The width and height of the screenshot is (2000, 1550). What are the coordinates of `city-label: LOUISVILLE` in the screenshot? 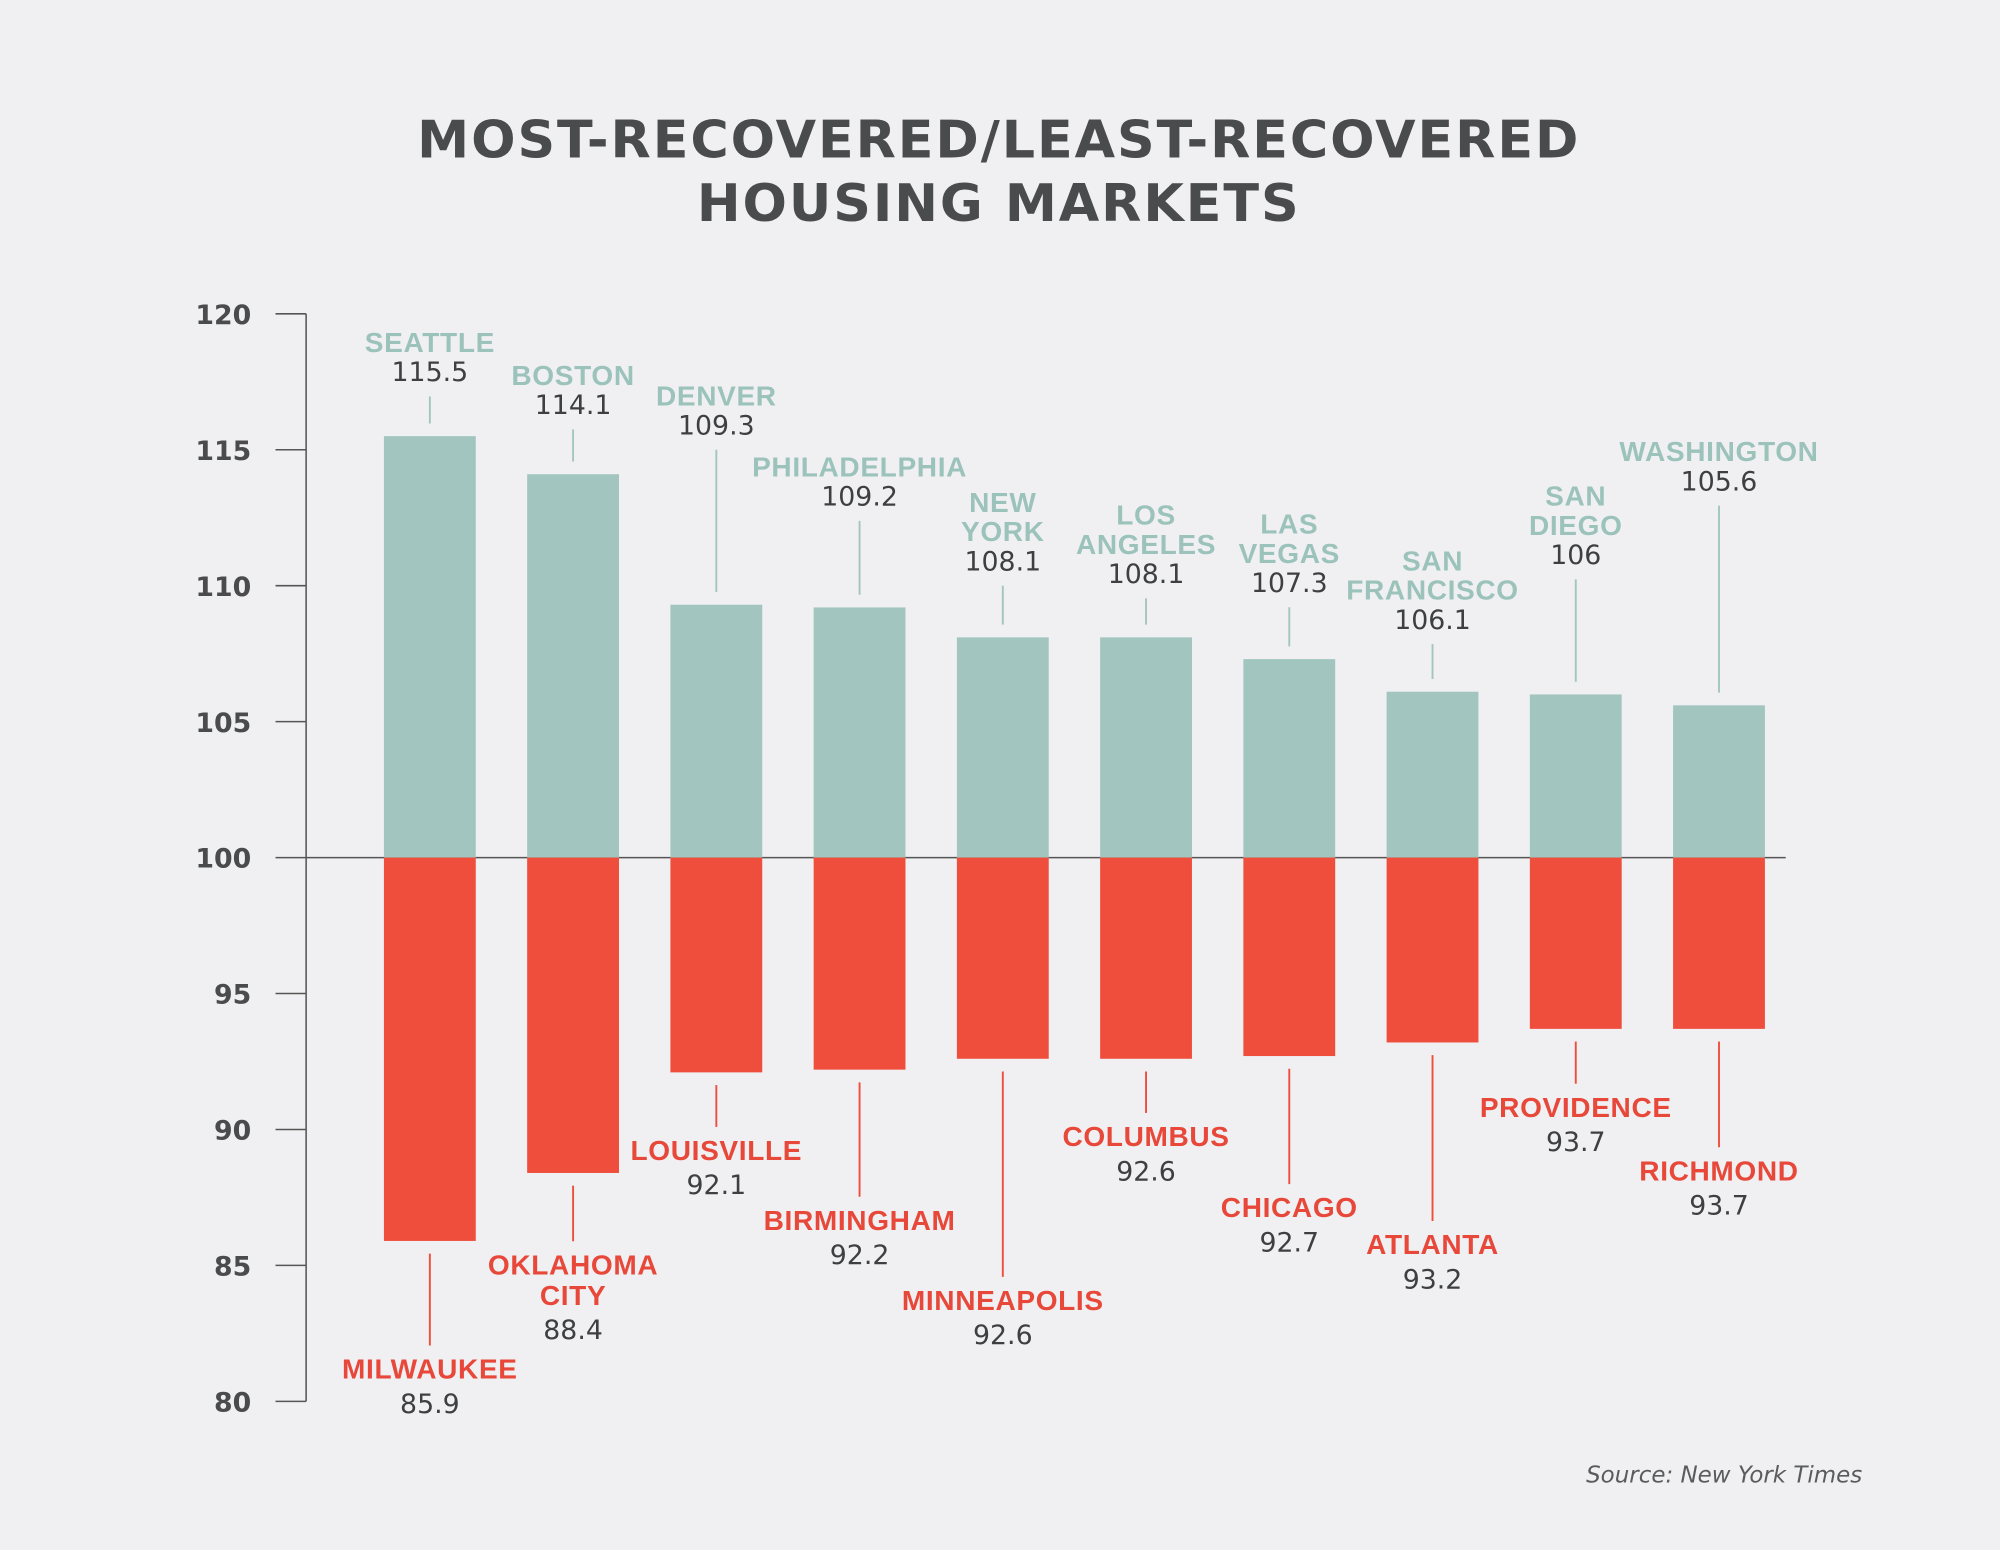 It's located at (717, 1150).